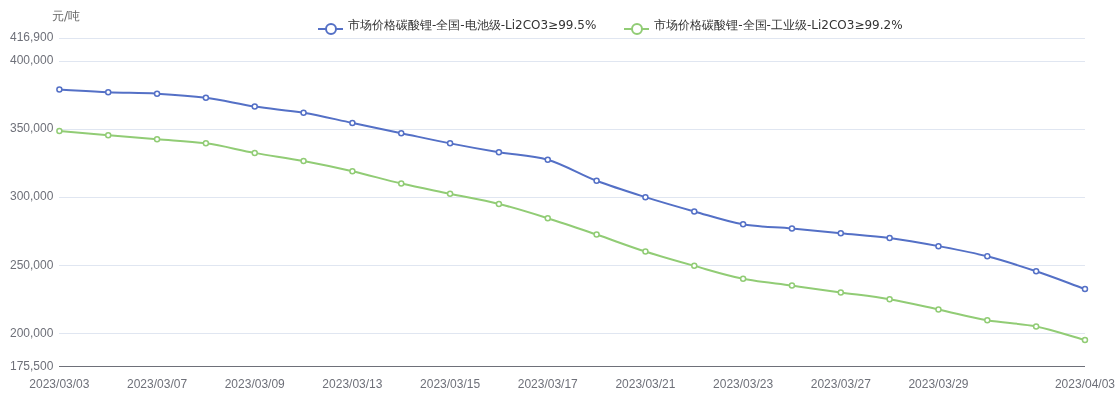 The height and width of the screenshot is (397, 1118). I want to click on x-tick-label: 2023/03/09, so click(255, 384).